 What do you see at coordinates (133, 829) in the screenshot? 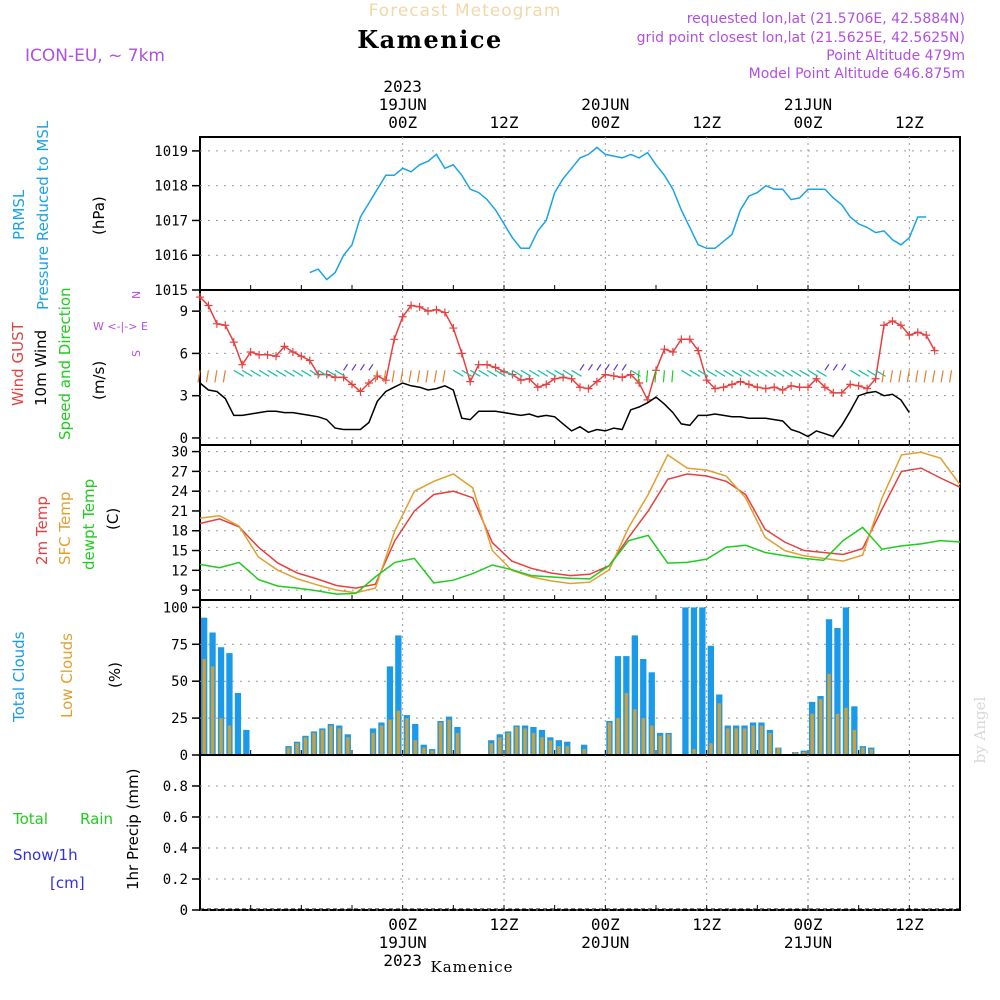
I see `precip-axis-label: 1hr Precip (mm)` at bounding box center [133, 829].